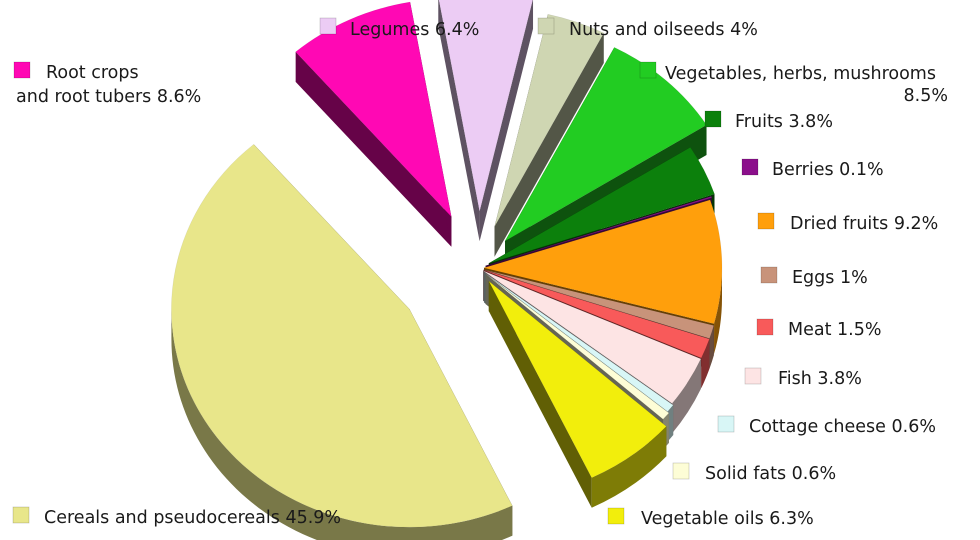  I want to click on legend-swatch-berries, so click(750, 167).